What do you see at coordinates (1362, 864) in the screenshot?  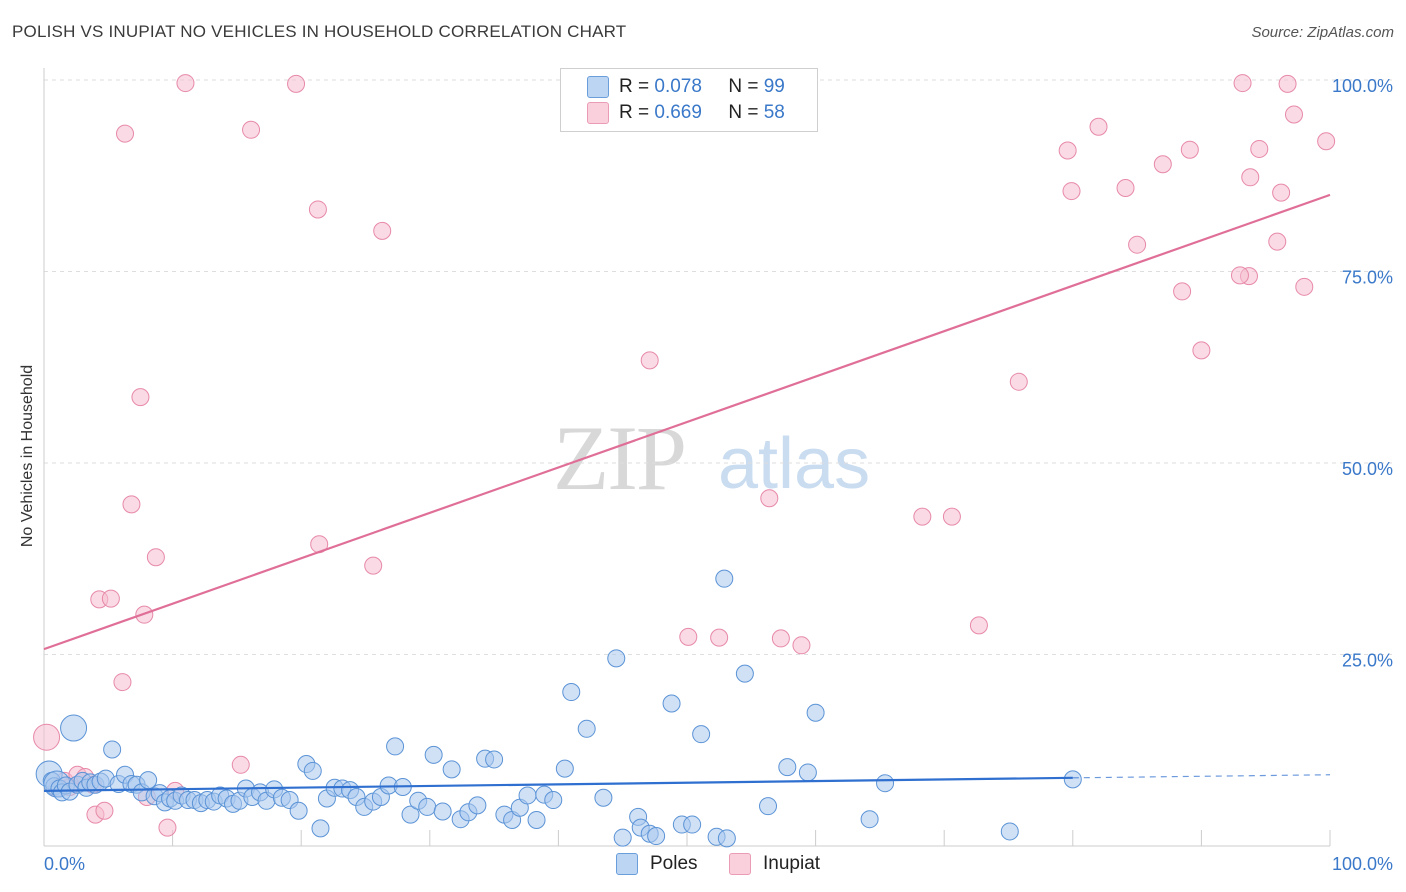 I see `x-tick-label-max: 100.0%` at bounding box center [1362, 864].